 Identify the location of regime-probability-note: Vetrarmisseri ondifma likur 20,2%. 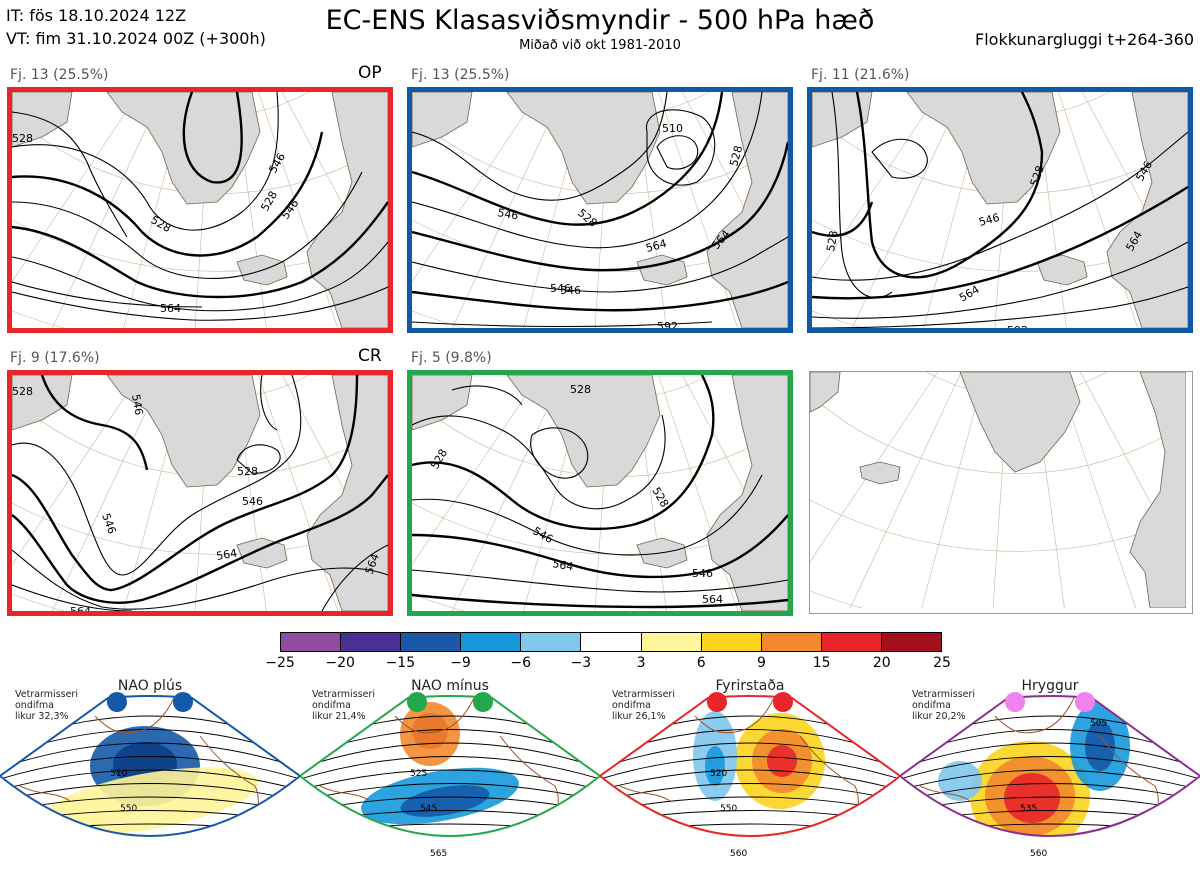
(943, 705).